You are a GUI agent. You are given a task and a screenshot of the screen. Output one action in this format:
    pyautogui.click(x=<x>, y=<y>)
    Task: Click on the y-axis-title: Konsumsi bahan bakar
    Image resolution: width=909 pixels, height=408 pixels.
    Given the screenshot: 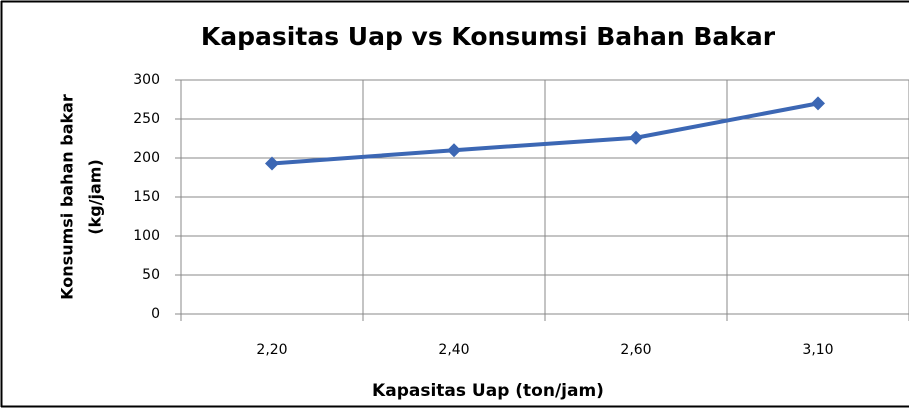 What is the action you would take?
    pyautogui.click(x=67, y=197)
    